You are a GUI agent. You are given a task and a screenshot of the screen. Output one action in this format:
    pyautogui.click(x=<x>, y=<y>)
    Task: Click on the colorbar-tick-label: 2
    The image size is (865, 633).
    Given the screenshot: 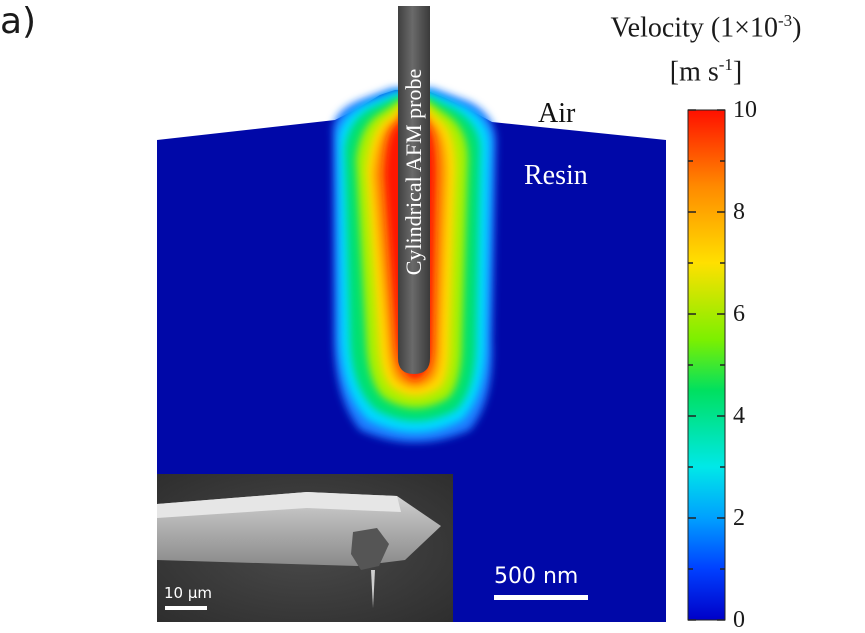 What is the action you would take?
    pyautogui.click(x=739, y=518)
    